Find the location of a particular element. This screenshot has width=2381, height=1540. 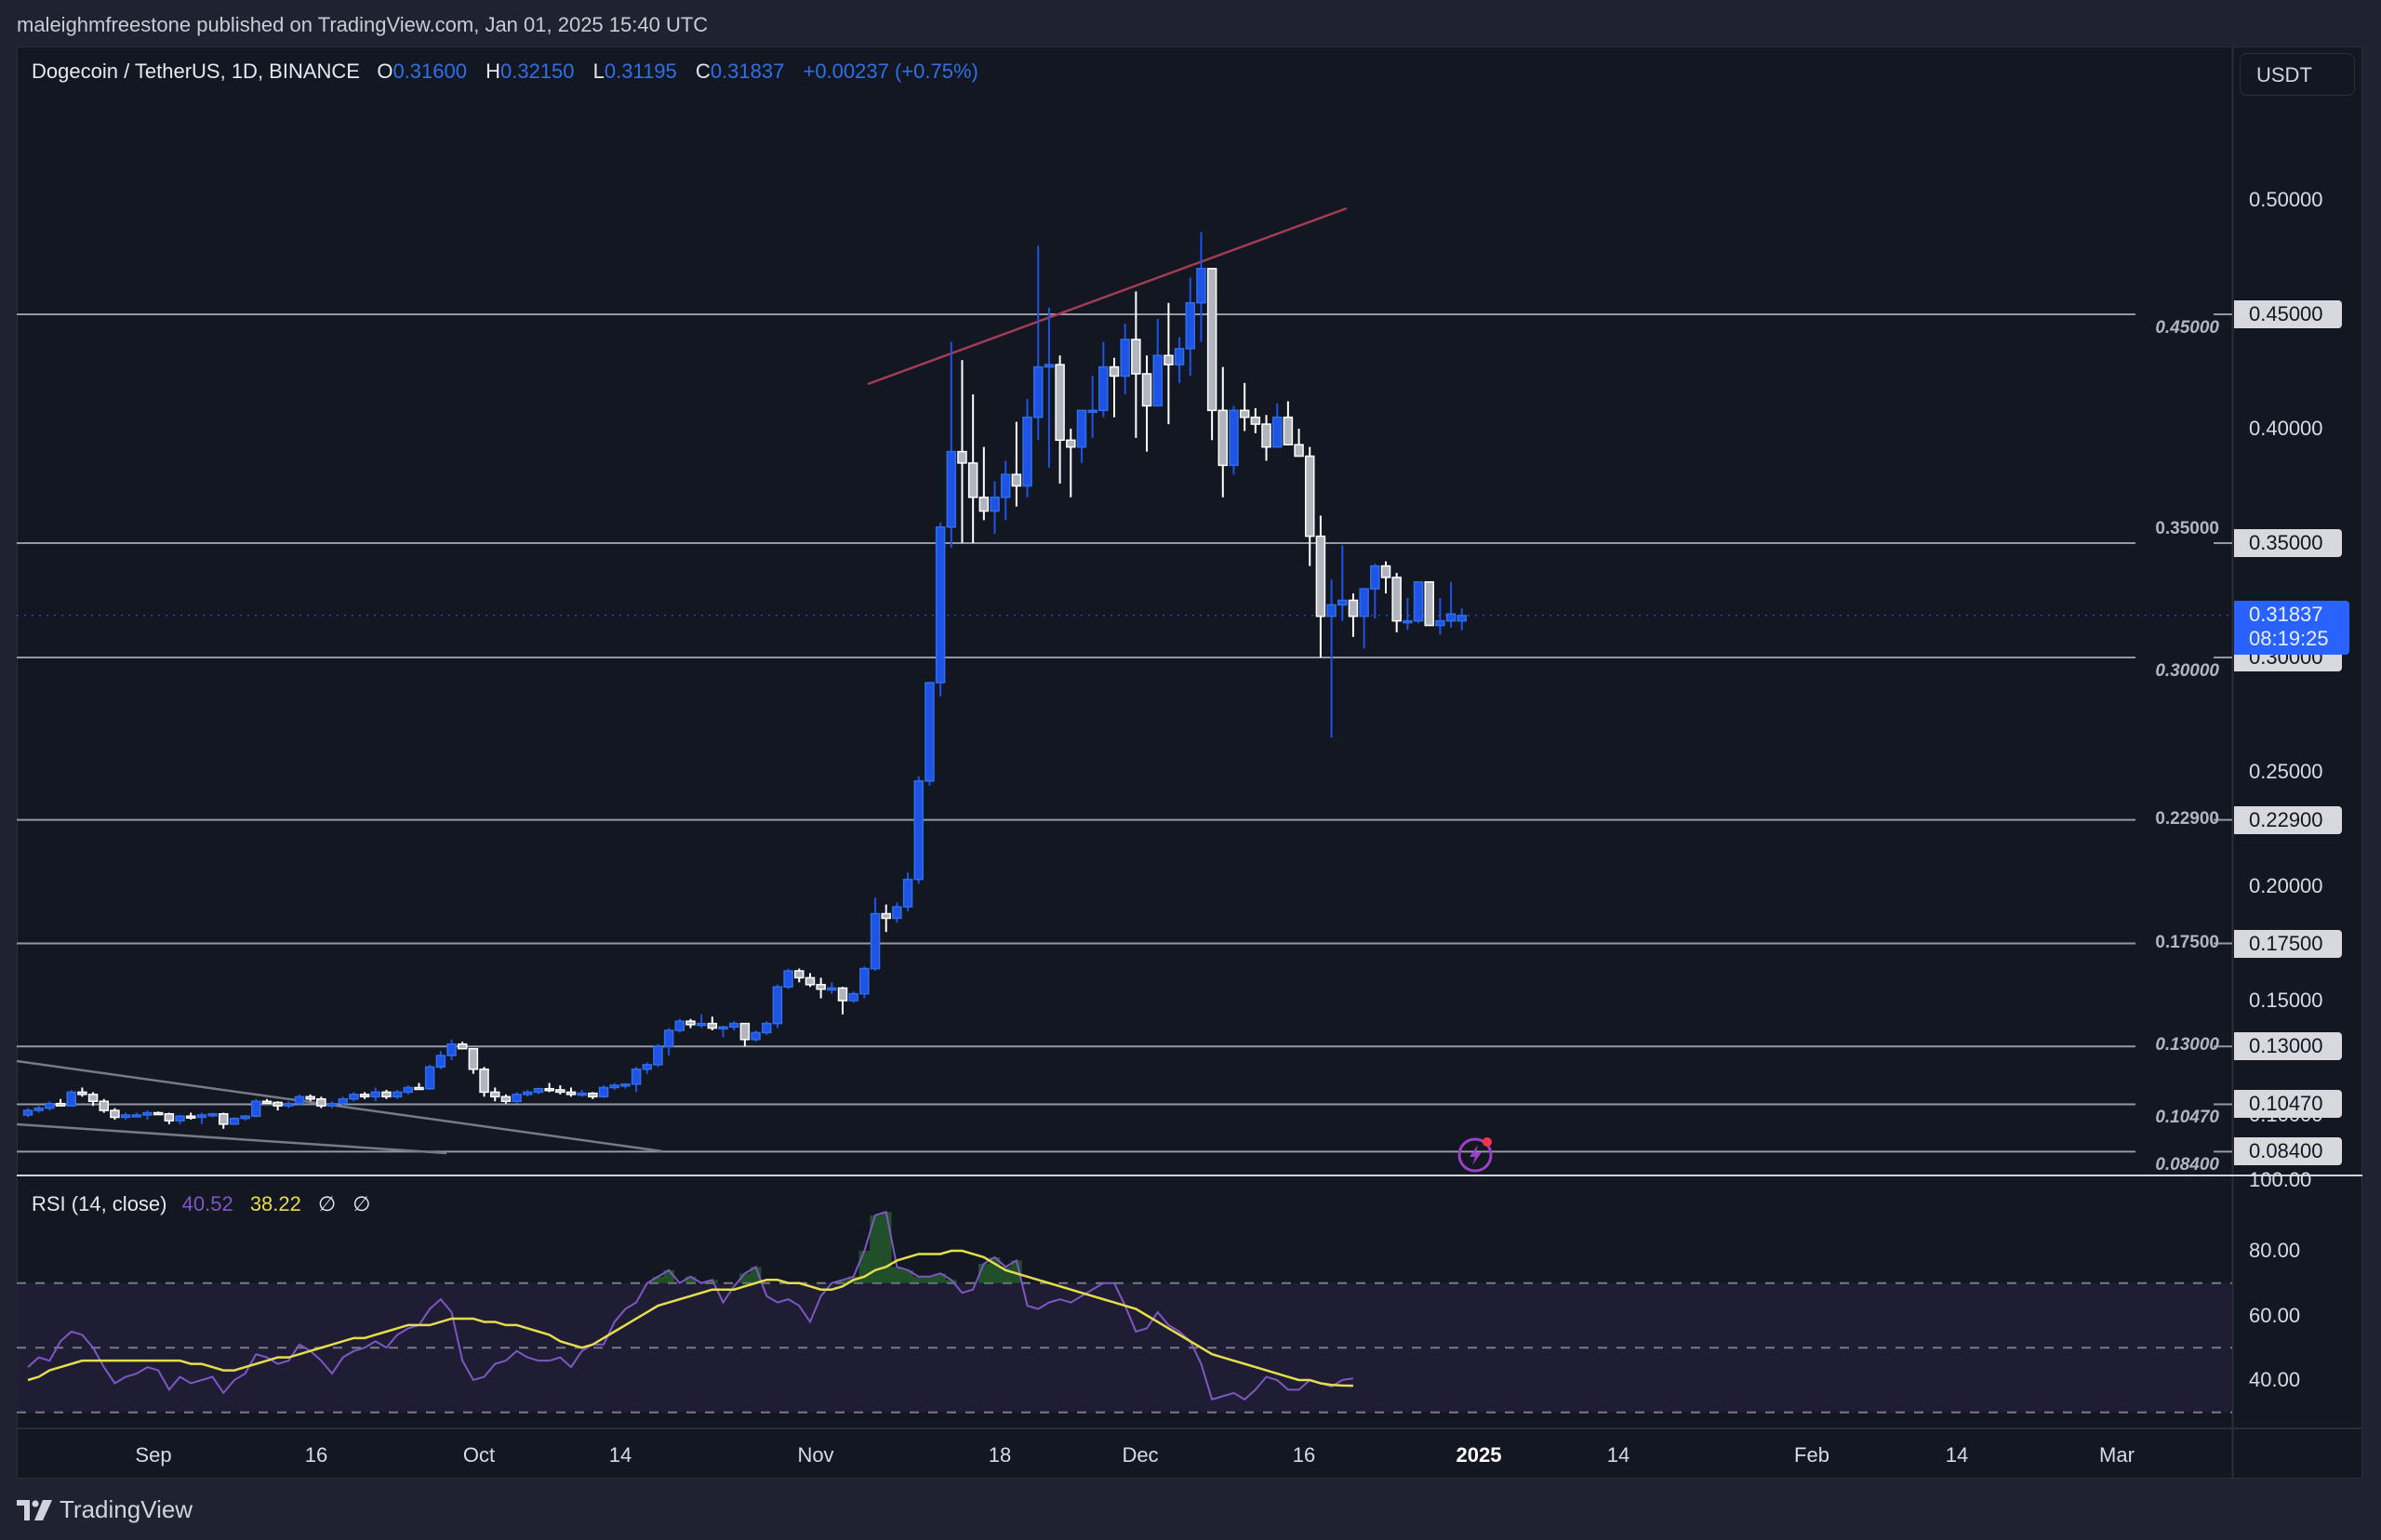

rsi-tick: 80.00 is located at coordinates (2275, 1250).